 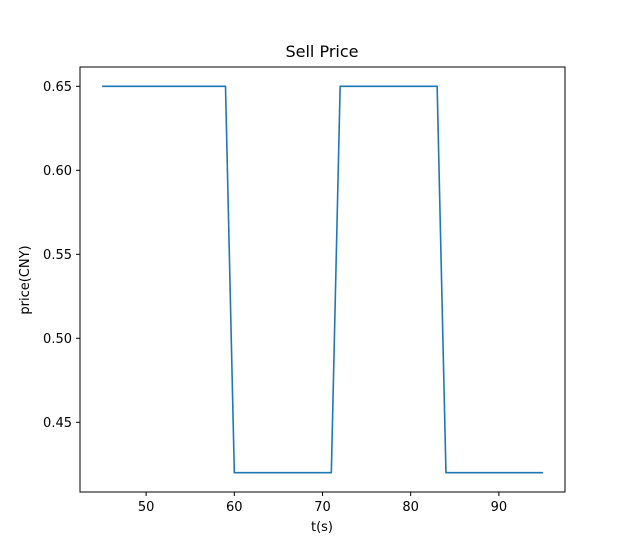 I want to click on x-tick-label: 90, so click(x=499, y=507).